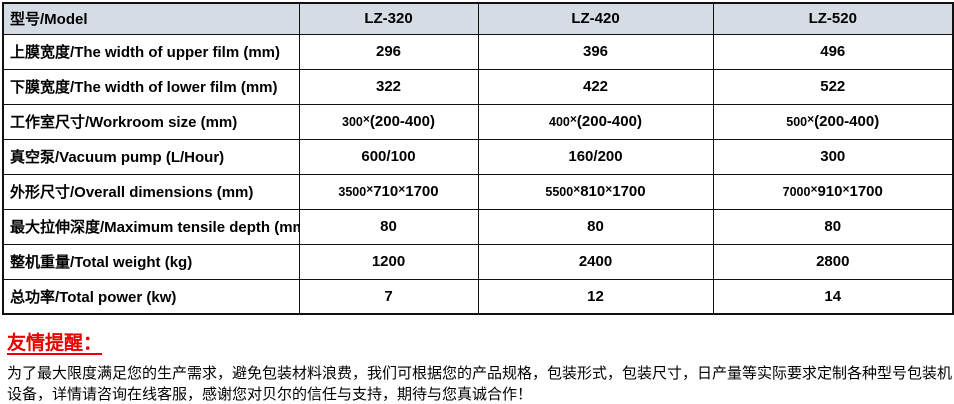  I want to click on table-row: 总功率/Total power (kw) 7 12 14, so click(478, 296).